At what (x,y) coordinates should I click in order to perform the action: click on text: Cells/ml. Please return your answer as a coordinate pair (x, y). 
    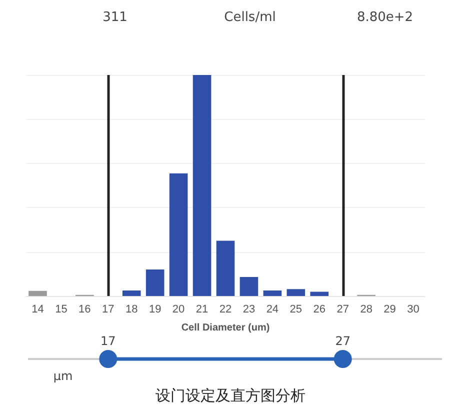
    Looking at the image, I should click on (250, 17).